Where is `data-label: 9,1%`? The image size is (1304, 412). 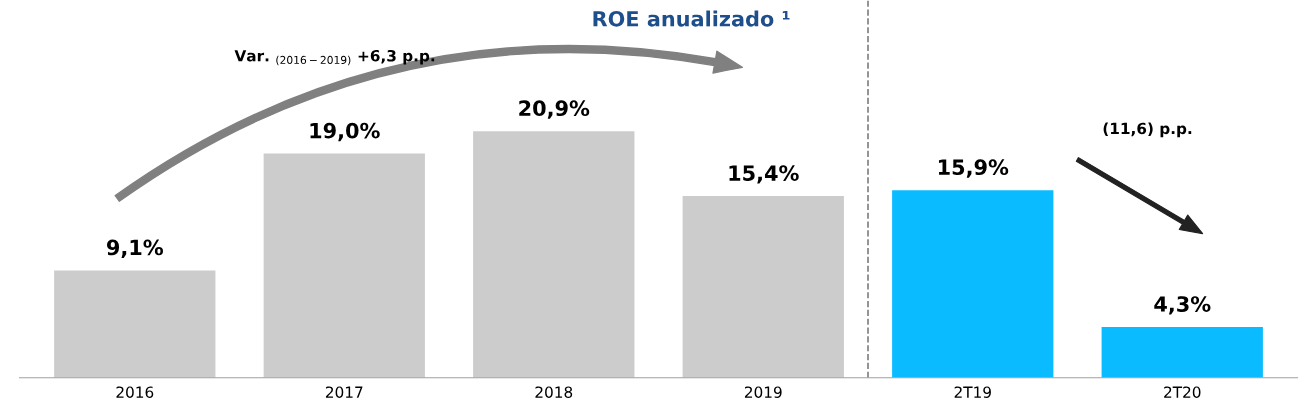 data-label: 9,1% is located at coordinates (135, 248).